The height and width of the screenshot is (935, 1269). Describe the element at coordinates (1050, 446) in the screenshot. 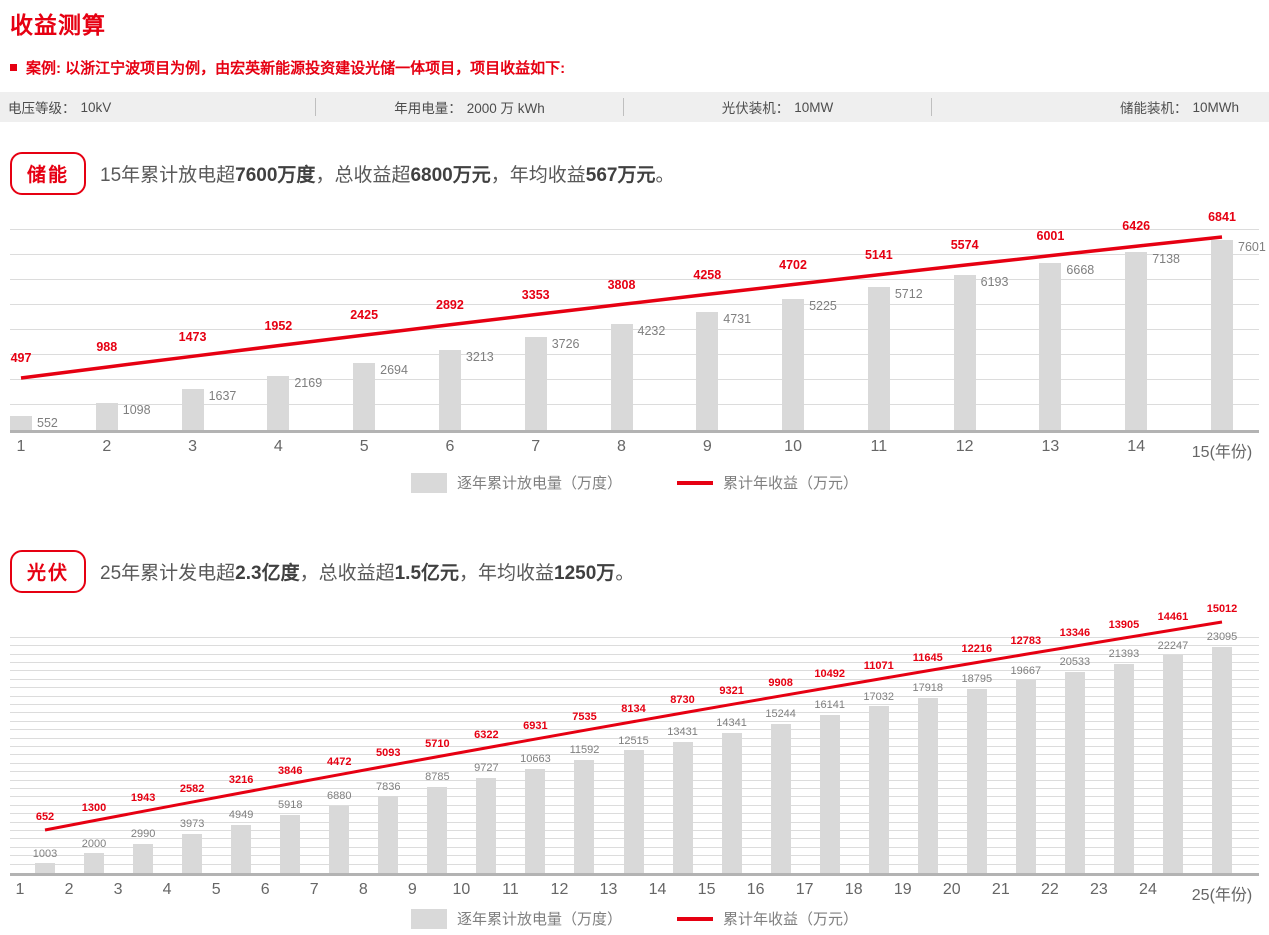

I see `x-axis-label: 13` at that location.